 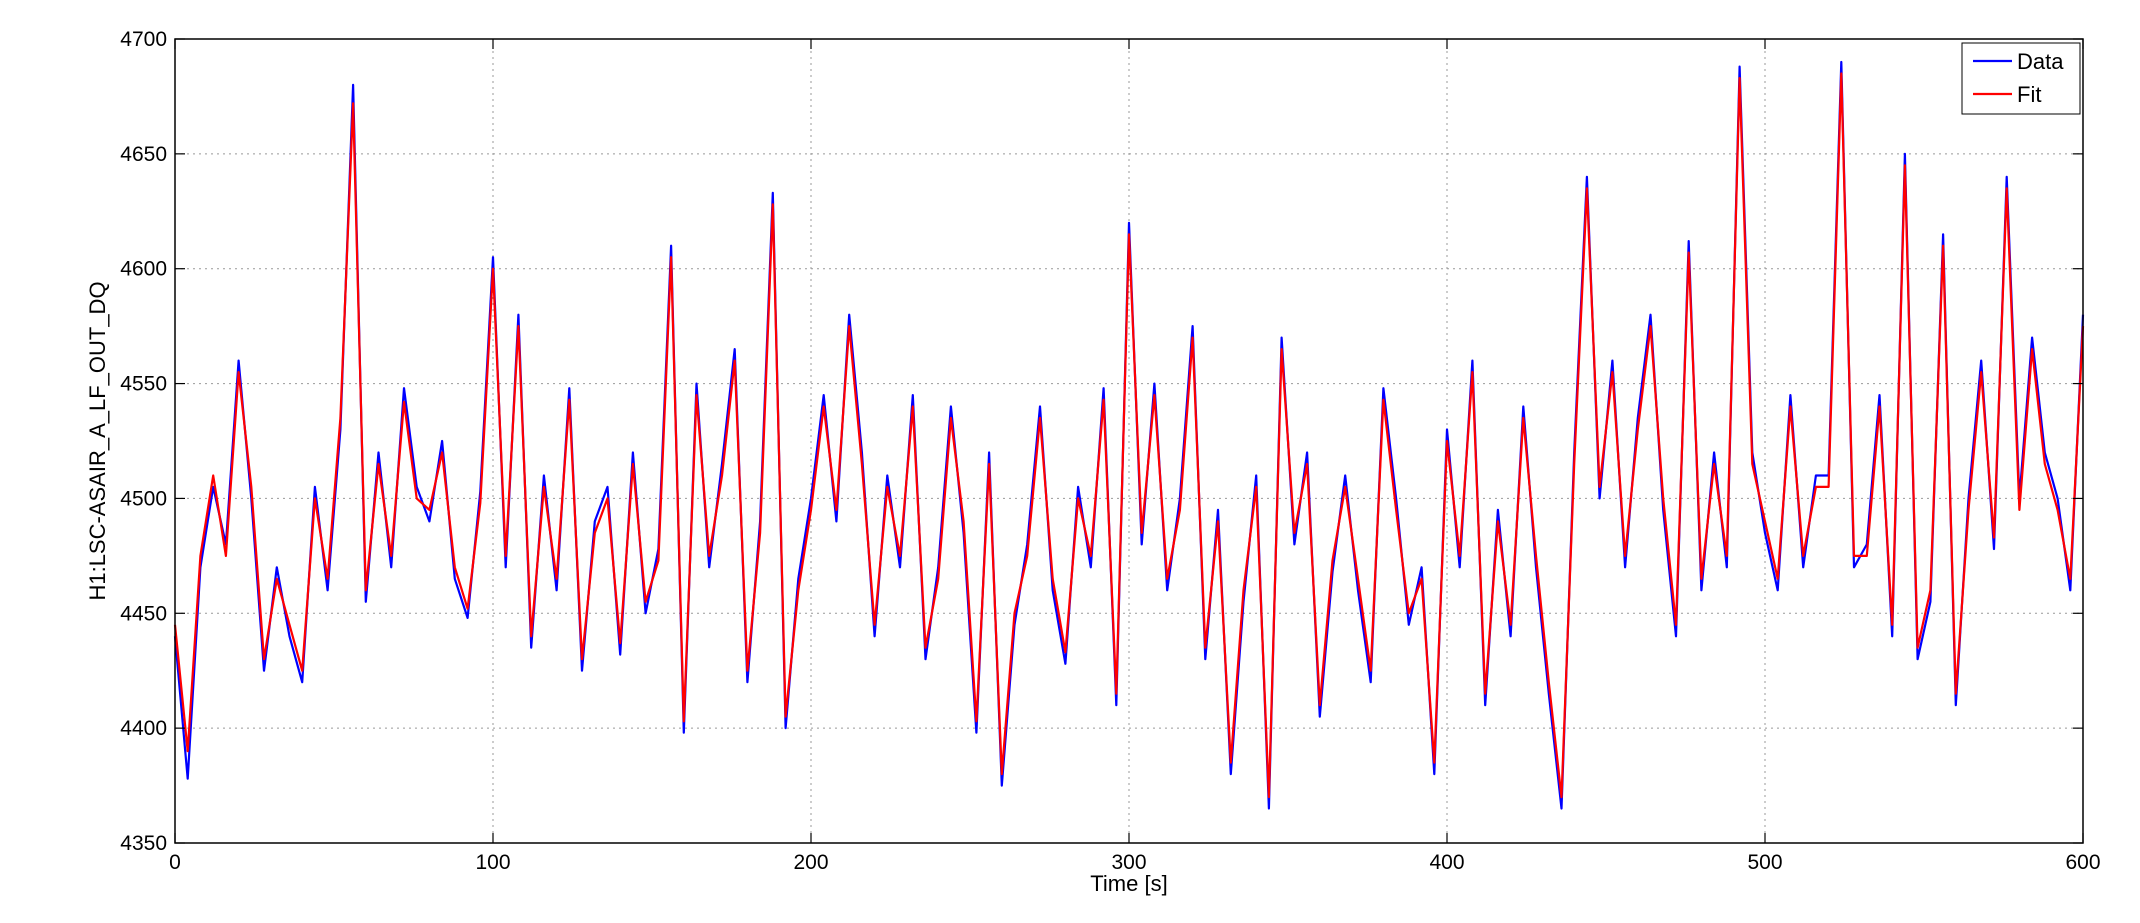 What do you see at coordinates (143, 269) in the screenshot?
I see `y-tick-label: 4600` at bounding box center [143, 269].